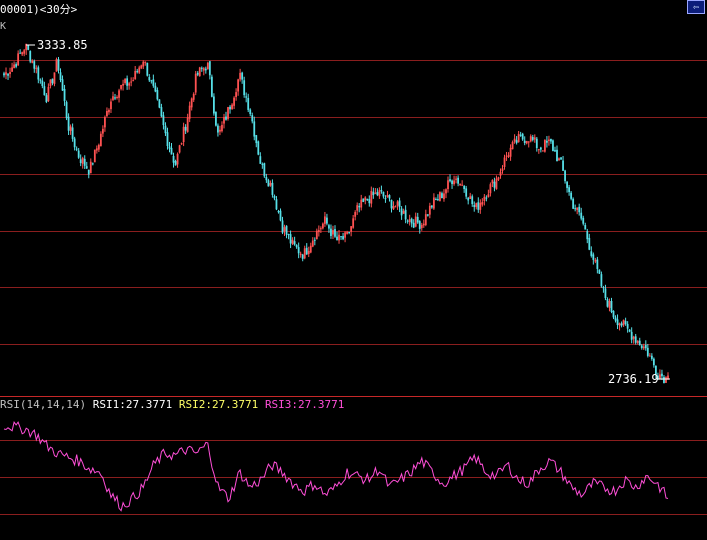 Image resolution: width=707 pixels, height=540 pixels. Describe the element at coordinates (62, 45) in the screenshot. I see `max-price-label: 3333.85` at that location.